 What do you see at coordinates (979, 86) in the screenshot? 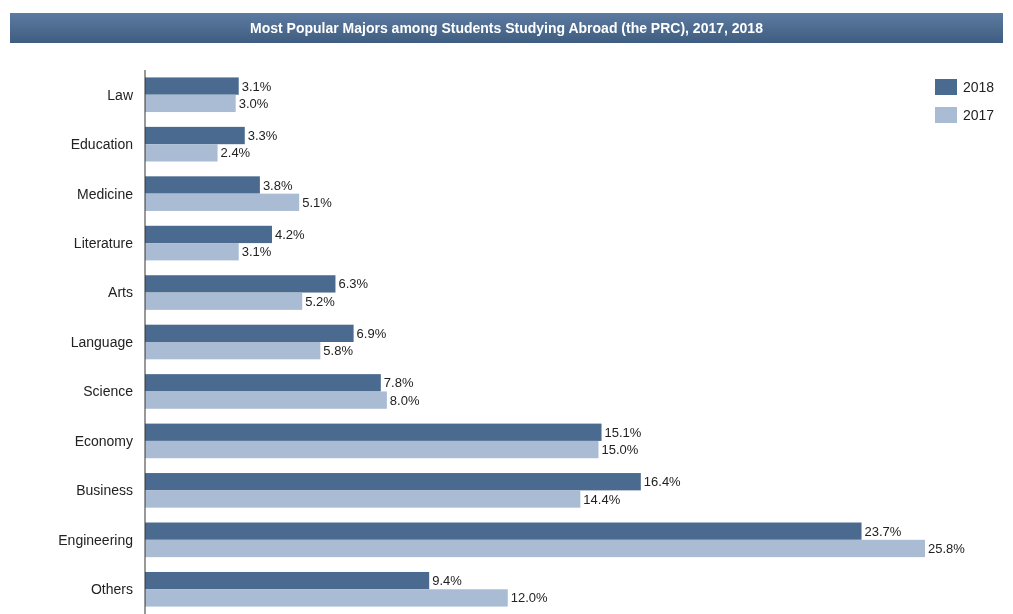
I see `legend-label: 2018` at bounding box center [979, 86].